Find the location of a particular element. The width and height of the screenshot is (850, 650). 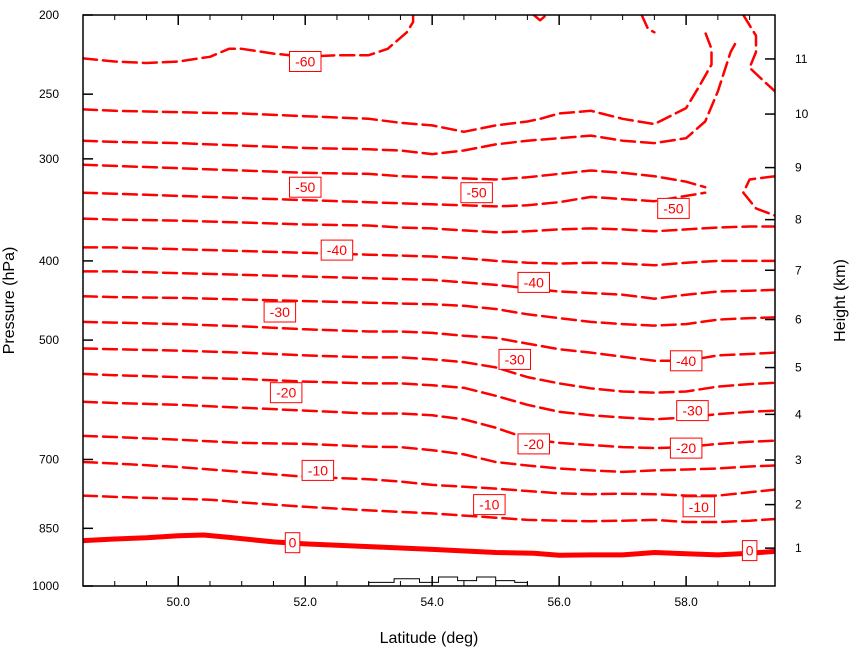

y2-tick-label: 2 is located at coordinates (798, 505).